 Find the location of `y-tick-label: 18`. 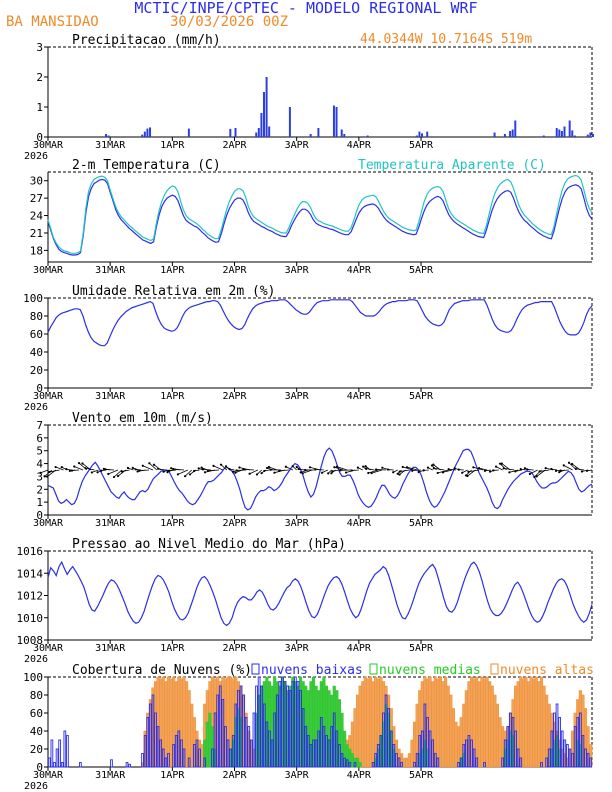

y-tick-label: 18 is located at coordinates (36, 250).